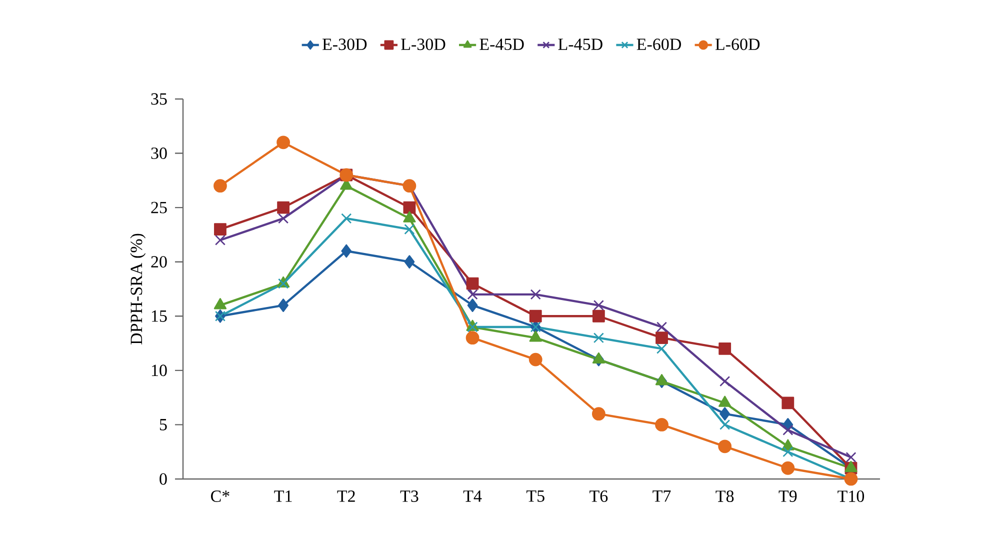 The width and height of the screenshot is (983, 546). I want to click on y-tick-label: 25, so click(159, 208).